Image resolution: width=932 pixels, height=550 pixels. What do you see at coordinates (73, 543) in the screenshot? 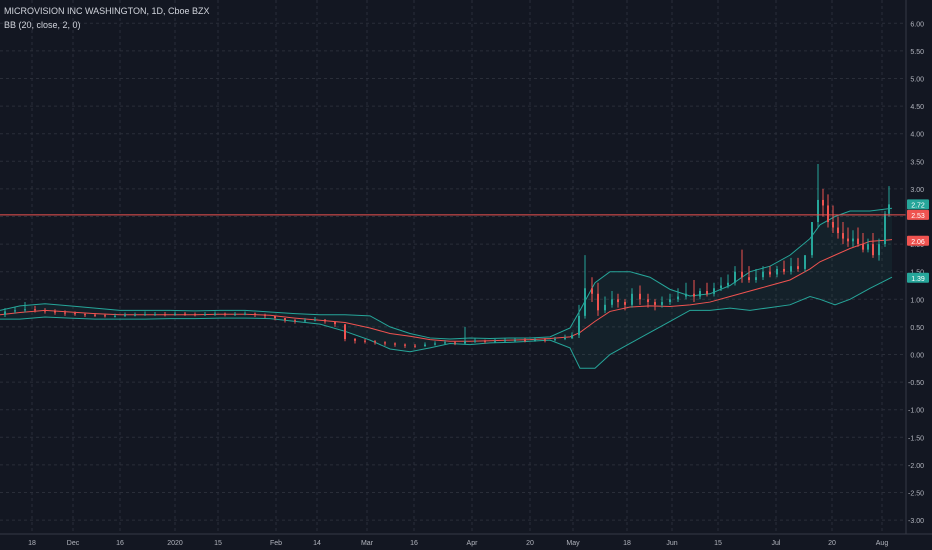
I see `x-tick-label: Dec` at bounding box center [73, 543].